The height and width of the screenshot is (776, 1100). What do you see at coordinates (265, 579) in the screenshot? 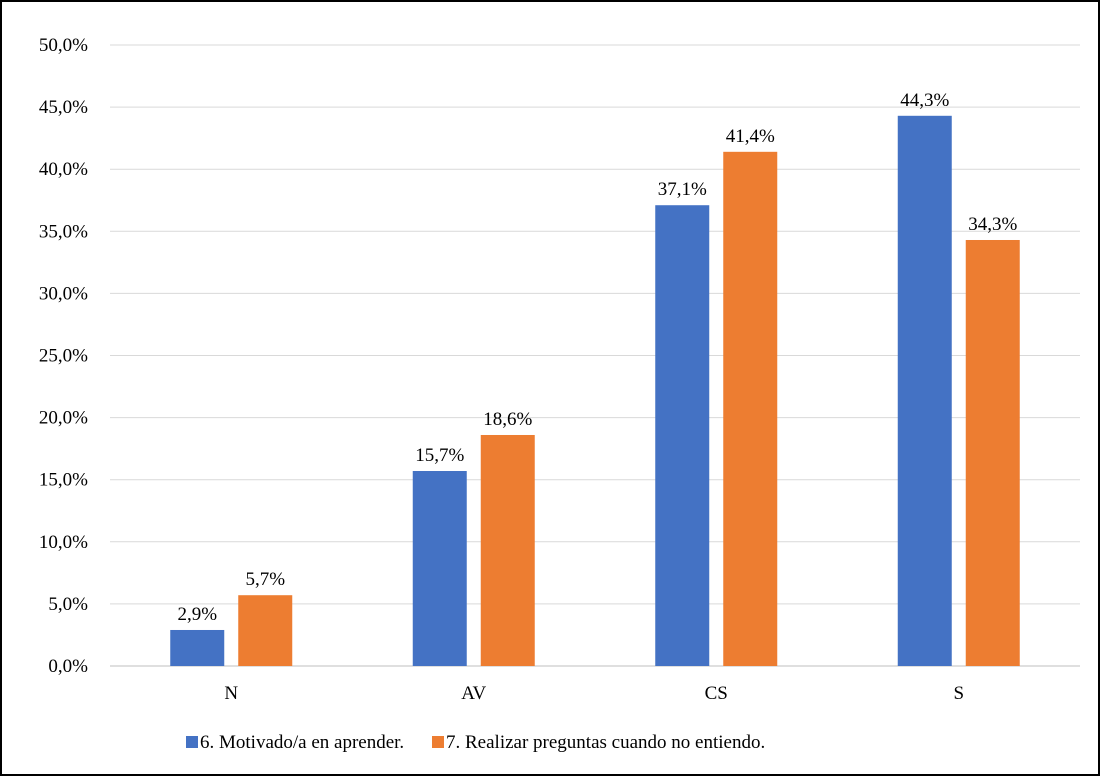
I see `data-label: 5,7%` at bounding box center [265, 579].